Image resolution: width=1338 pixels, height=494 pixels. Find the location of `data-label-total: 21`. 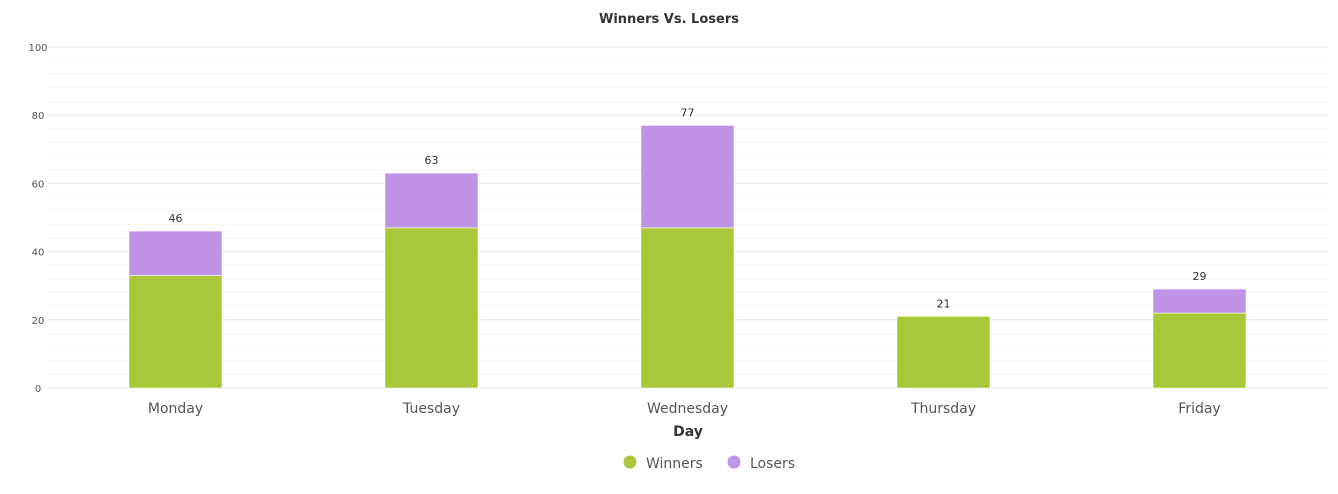

data-label-total: 21 is located at coordinates (944, 303).